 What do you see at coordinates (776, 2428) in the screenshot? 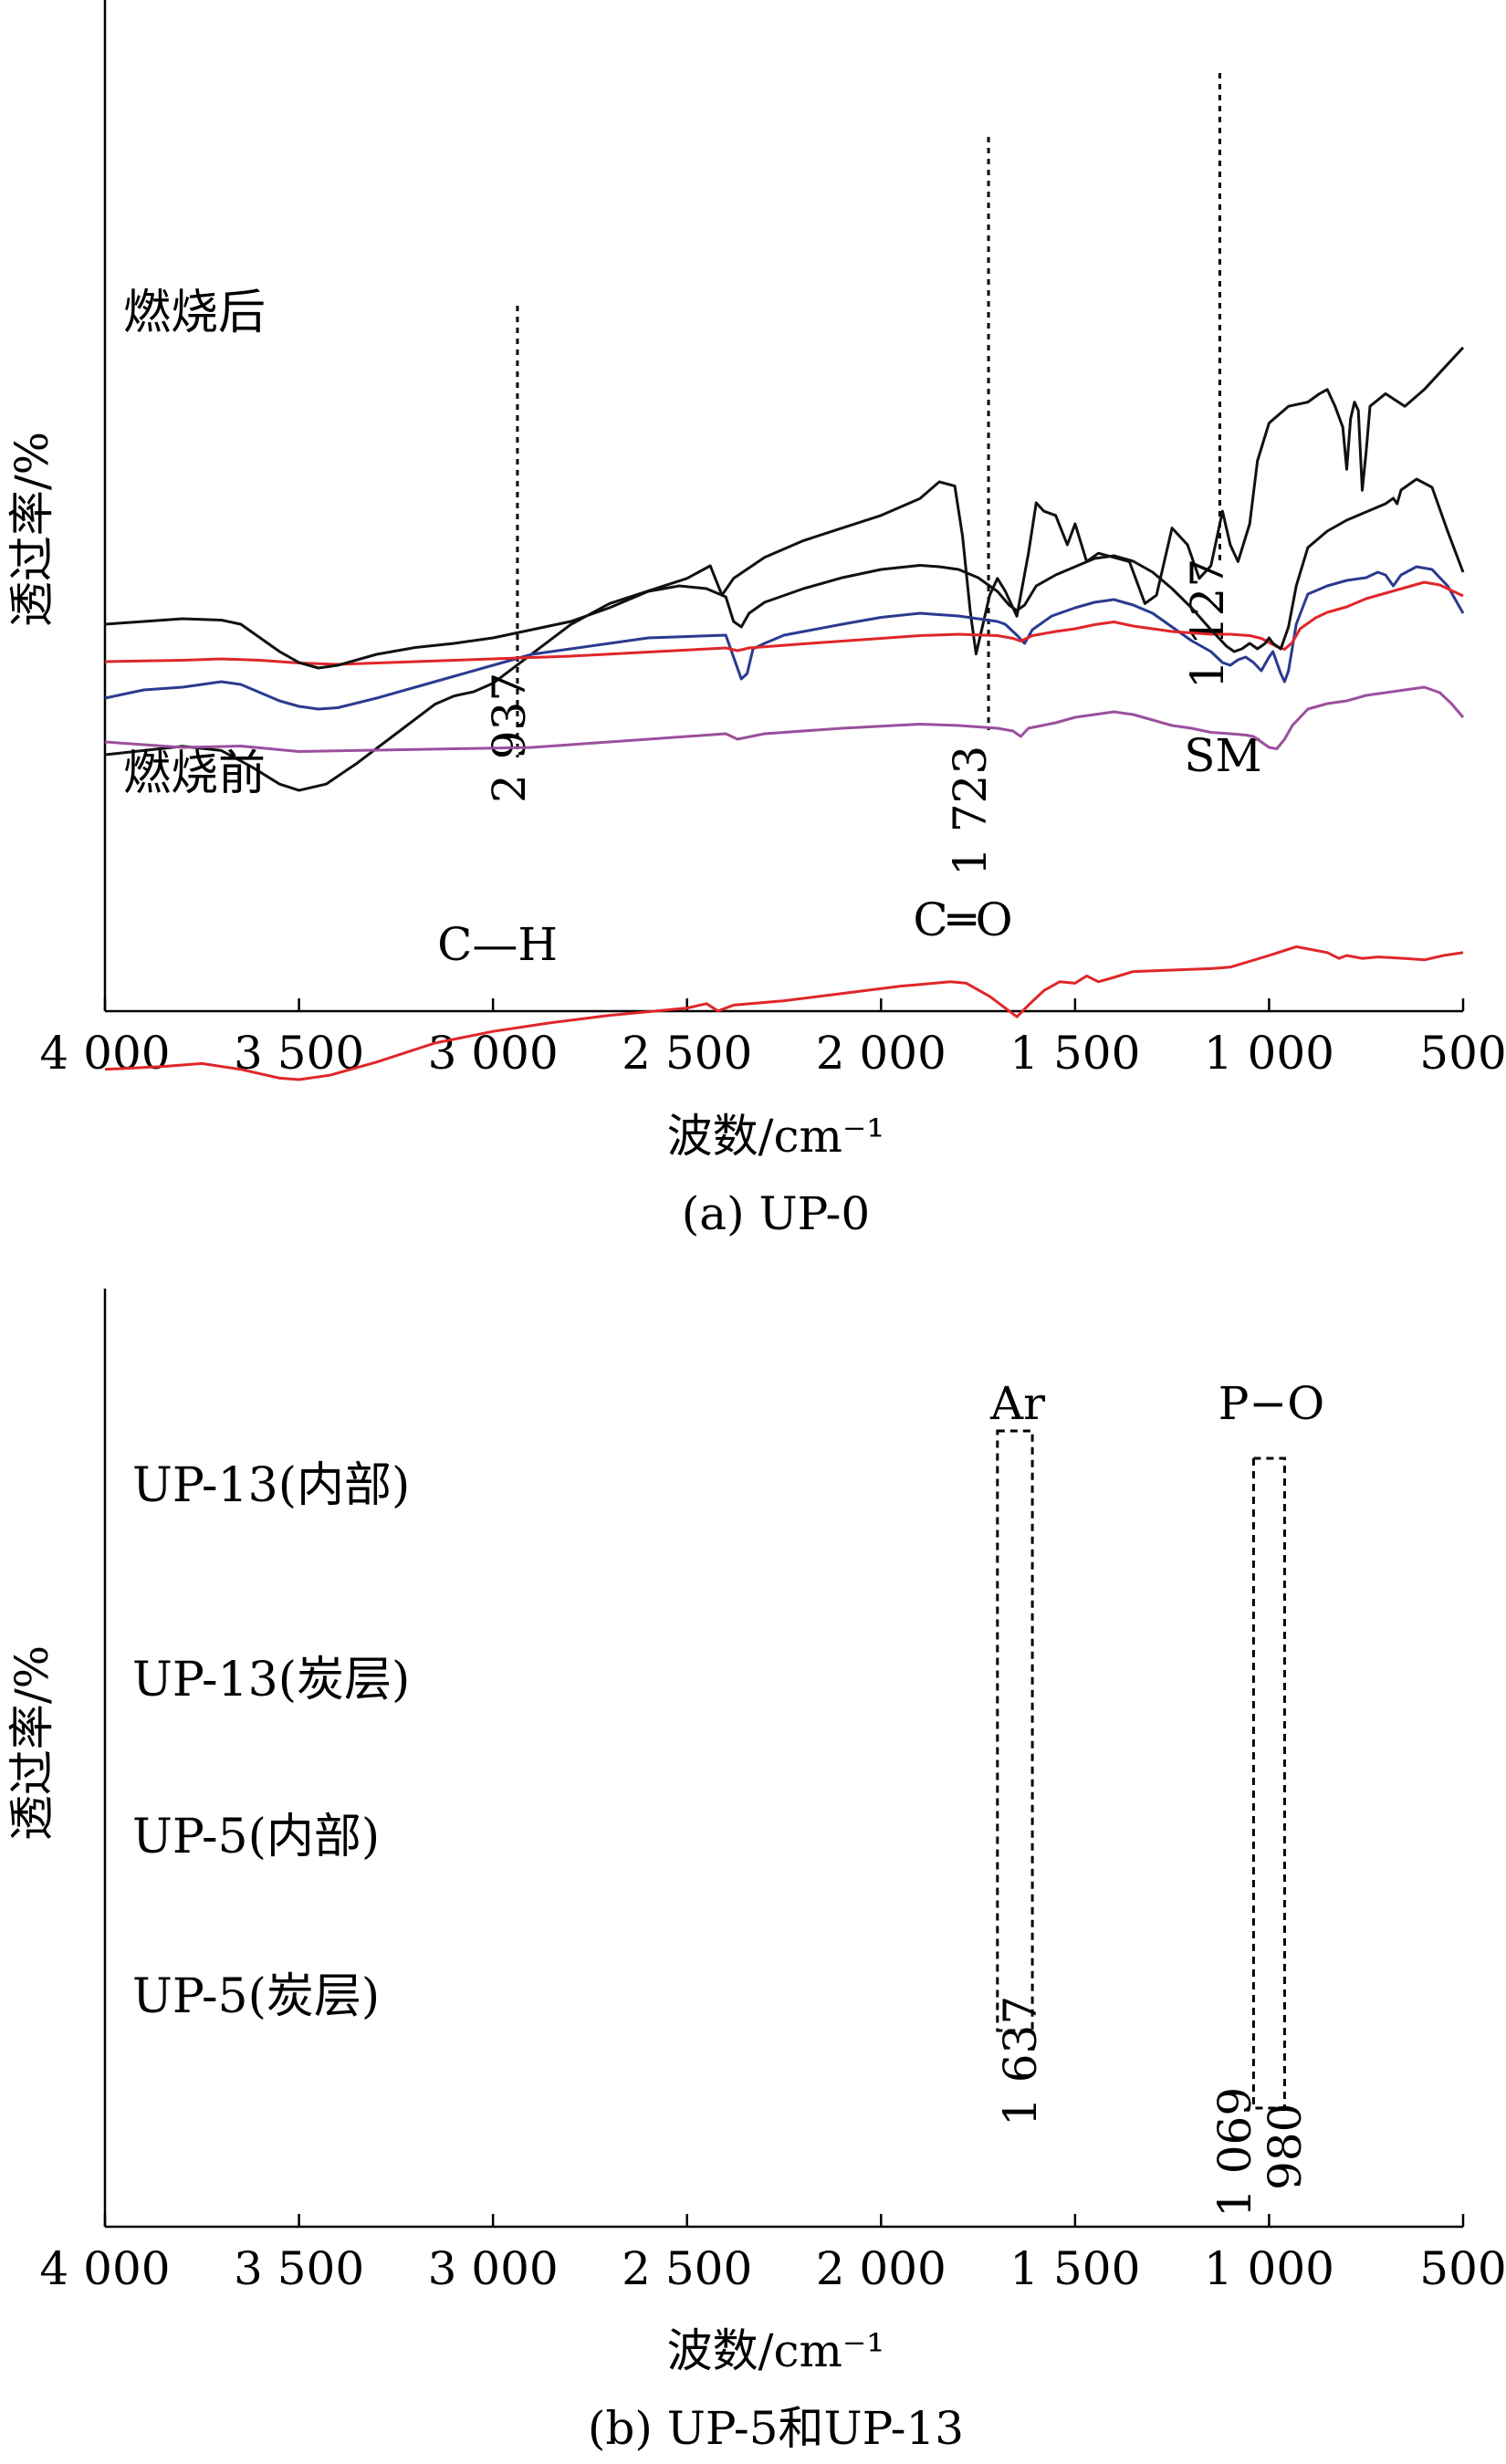
I see `panel-b-caption: (b) UP-5和UP-13` at bounding box center [776, 2428].